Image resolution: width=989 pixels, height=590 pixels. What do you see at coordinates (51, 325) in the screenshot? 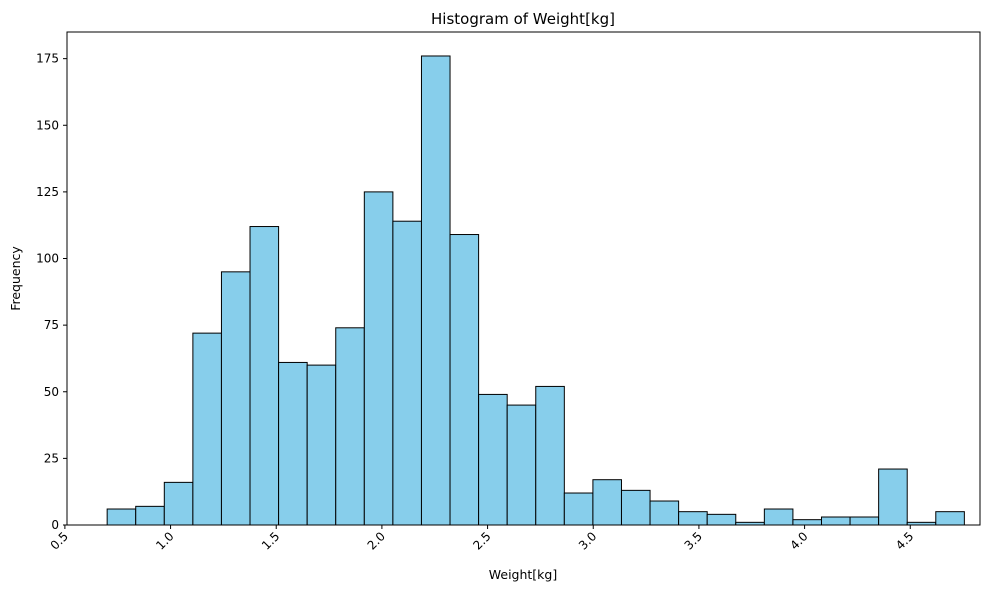
I see `y-tick-label: 75` at bounding box center [51, 325].